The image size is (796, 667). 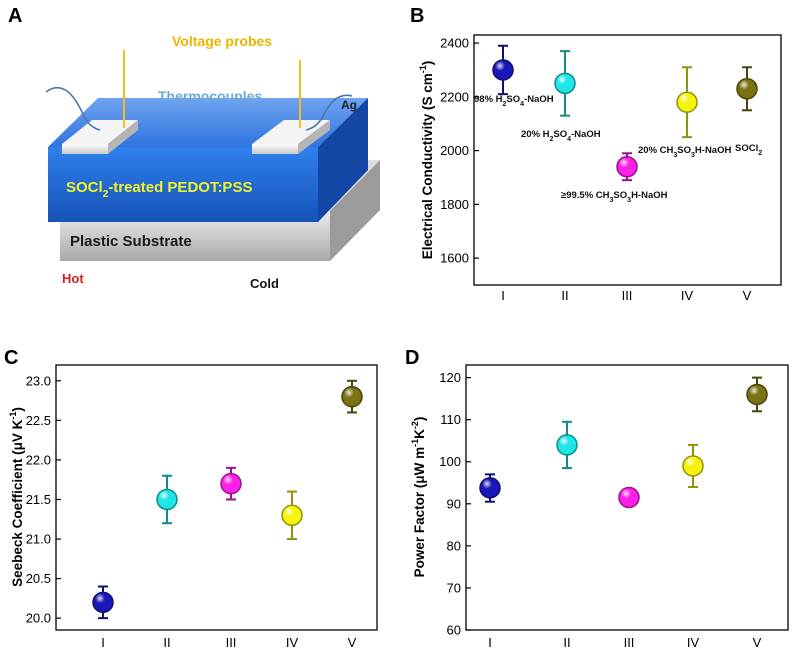 What do you see at coordinates (454, 204) in the screenshot?
I see `chart-b-ytick-label: 1800` at bounding box center [454, 204].